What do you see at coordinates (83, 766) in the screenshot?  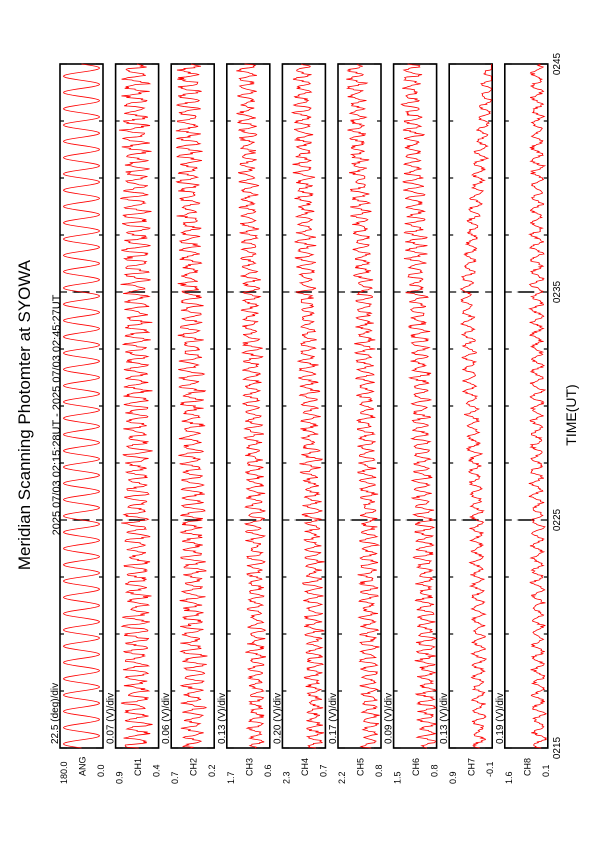 I see `panel-name: ANG` at bounding box center [83, 766].